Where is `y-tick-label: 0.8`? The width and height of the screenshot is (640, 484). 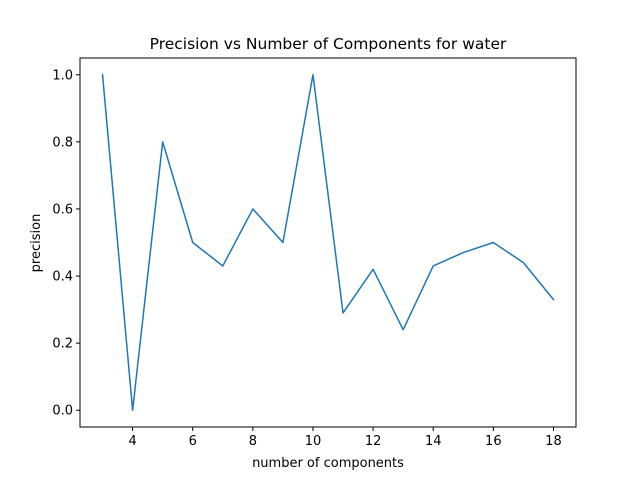 y-tick-label: 0.8 is located at coordinates (62, 142).